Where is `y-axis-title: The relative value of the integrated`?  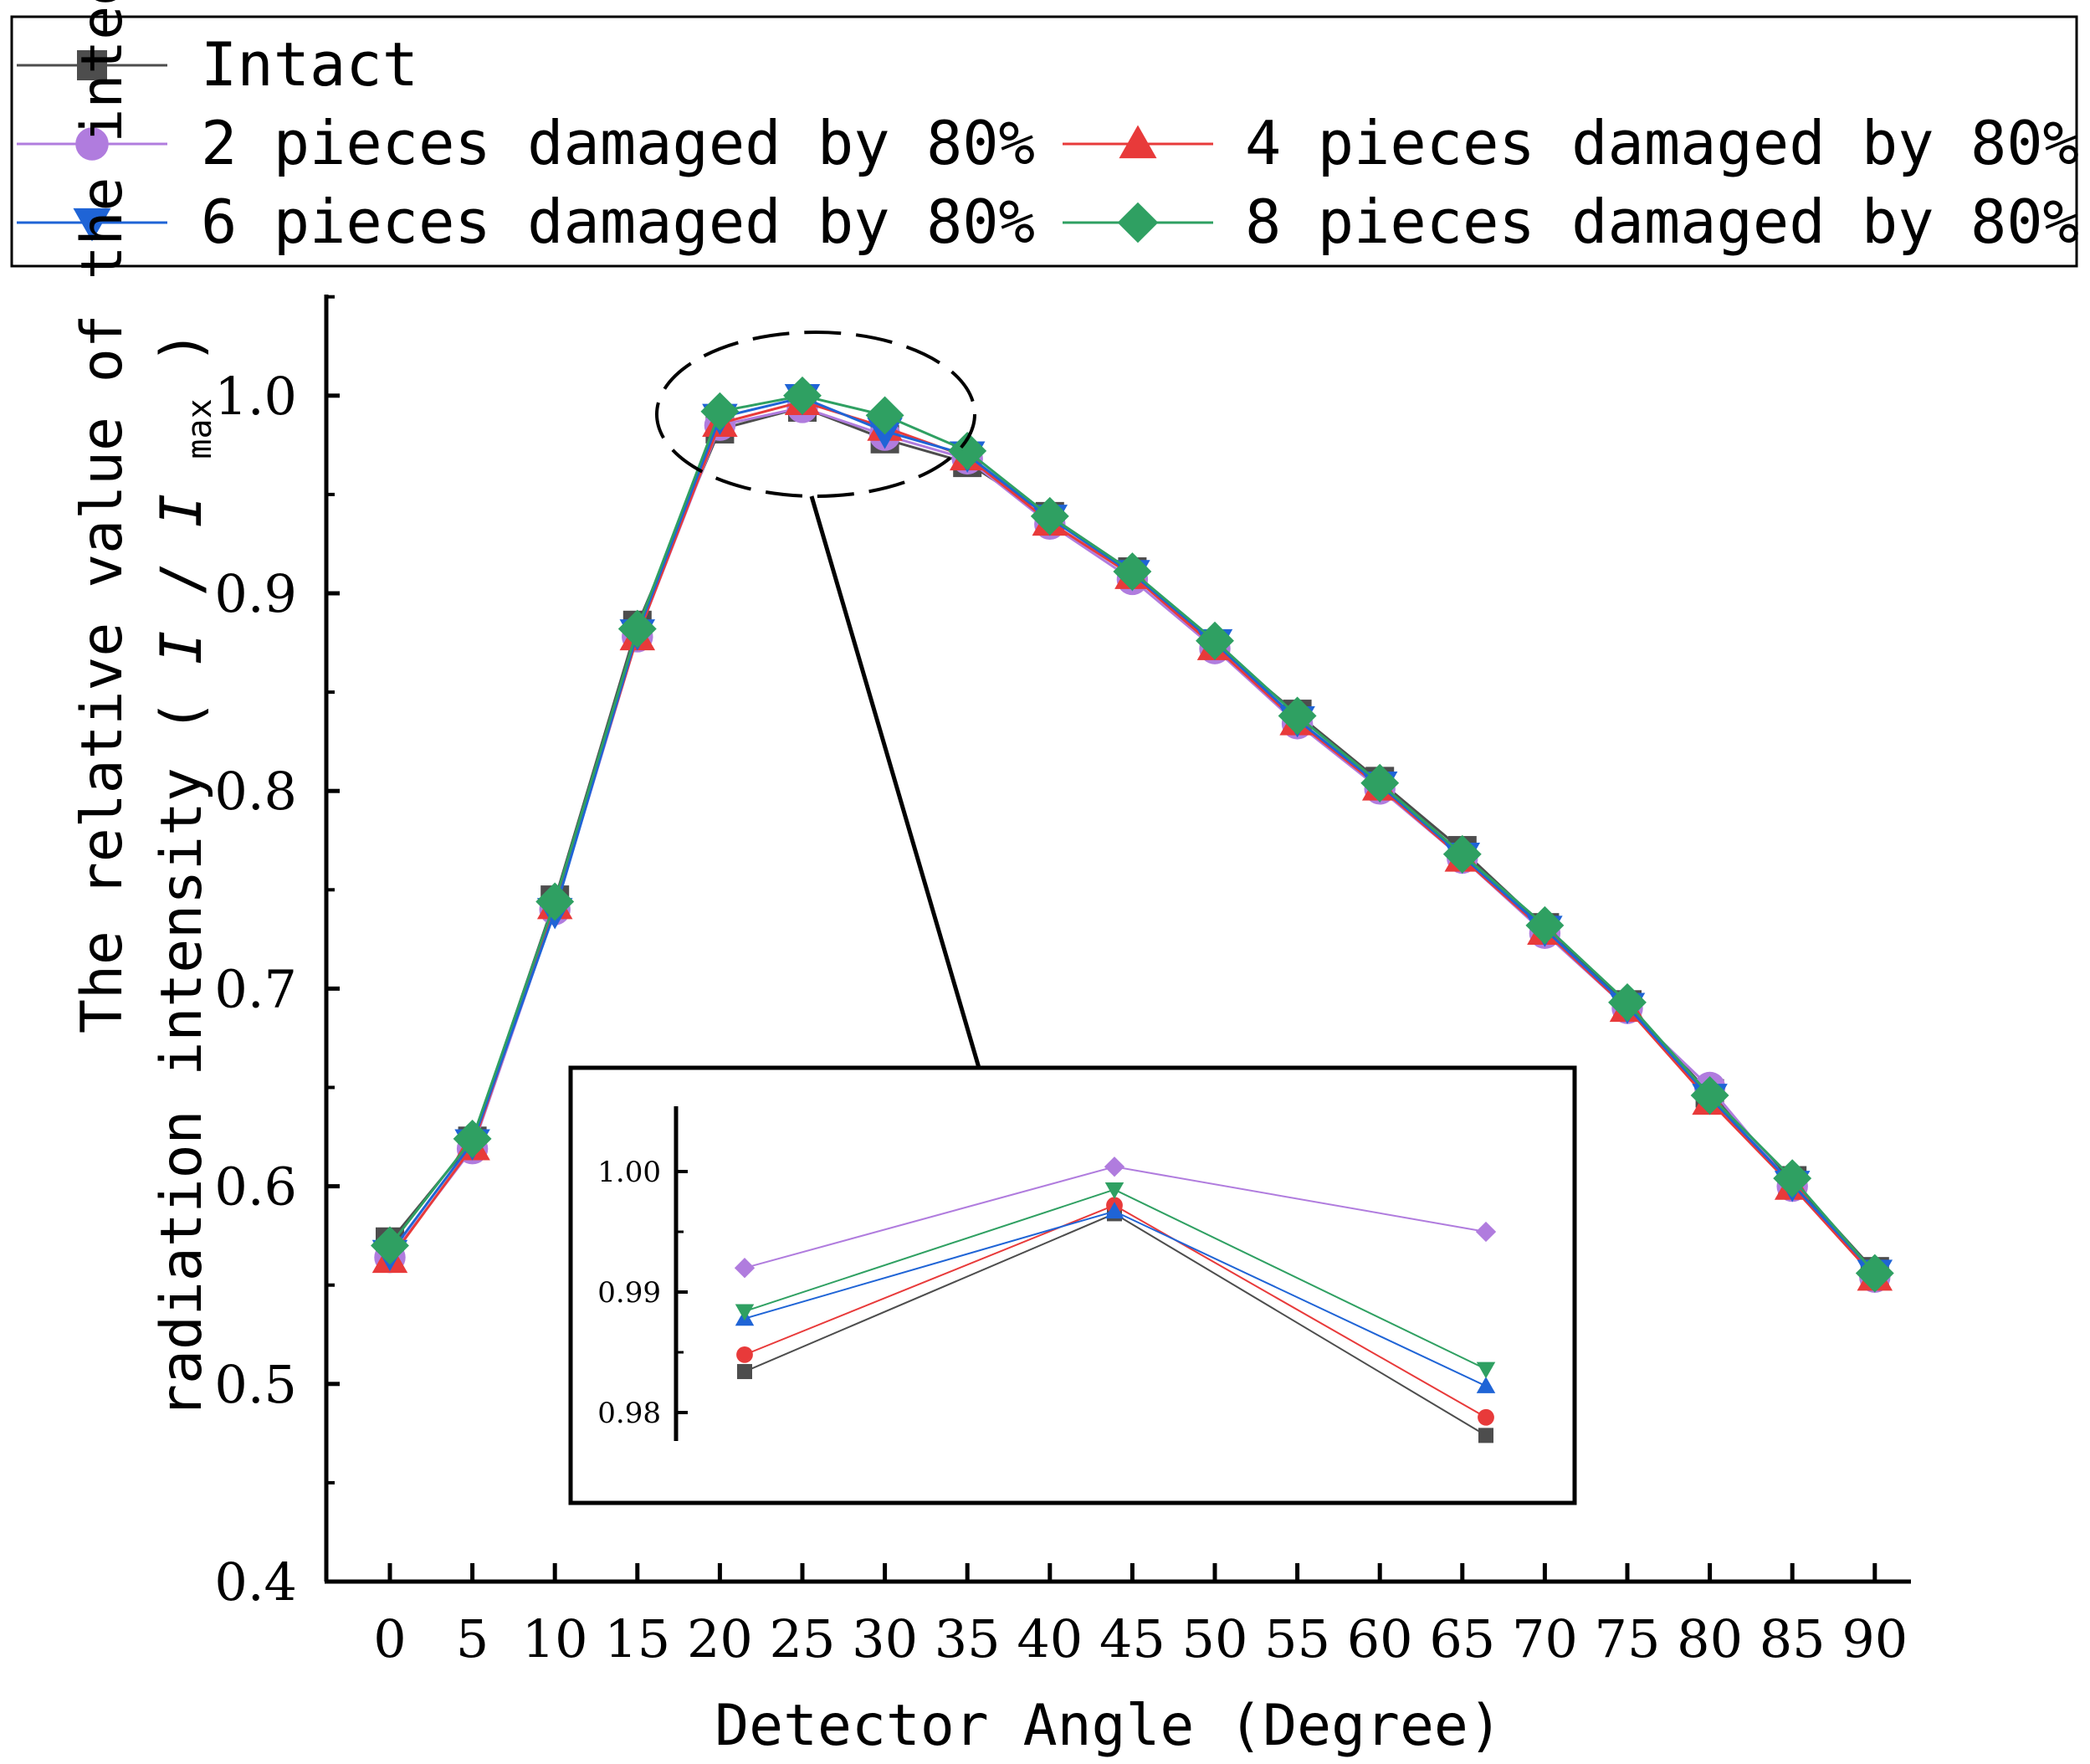 y-axis-title: The relative value of the integrated is located at coordinates (102, 516).